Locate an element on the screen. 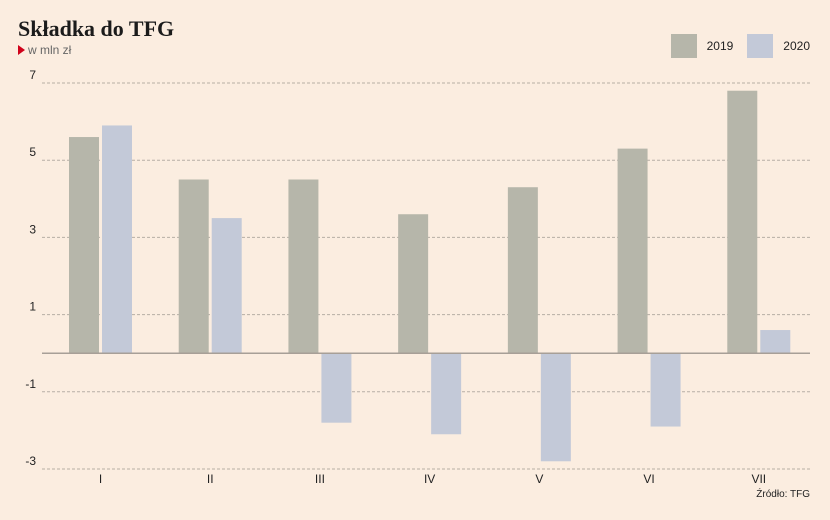 Image resolution: width=830 pixels, height=520 pixels. legend-item-2019: 2019 is located at coordinates (702, 46).